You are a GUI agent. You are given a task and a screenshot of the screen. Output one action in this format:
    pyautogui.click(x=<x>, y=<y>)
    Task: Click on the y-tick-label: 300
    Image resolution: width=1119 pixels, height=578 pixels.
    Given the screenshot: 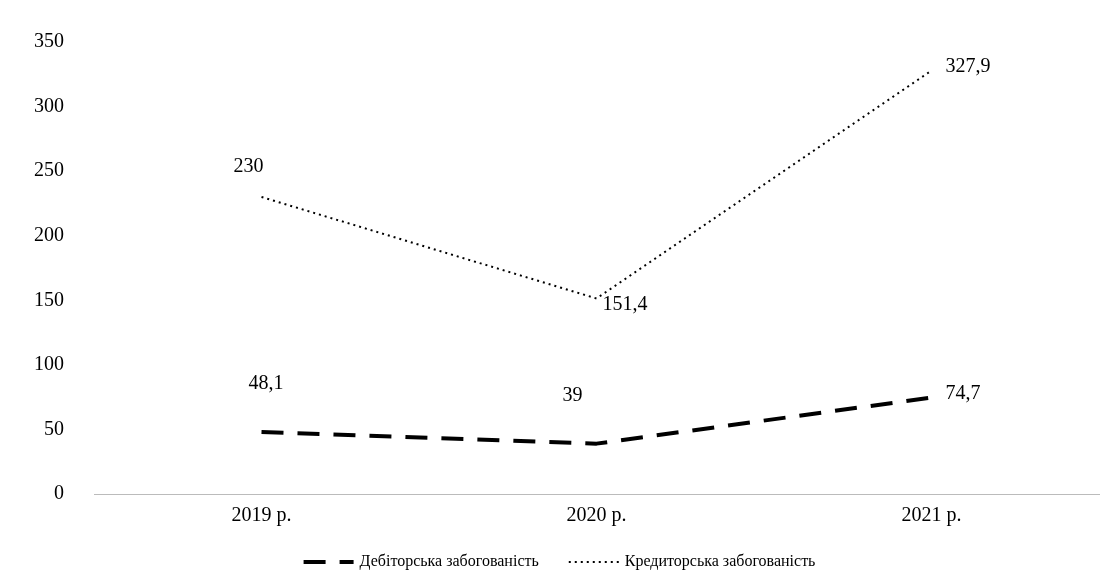 What is the action you would take?
    pyautogui.click(x=49, y=104)
    